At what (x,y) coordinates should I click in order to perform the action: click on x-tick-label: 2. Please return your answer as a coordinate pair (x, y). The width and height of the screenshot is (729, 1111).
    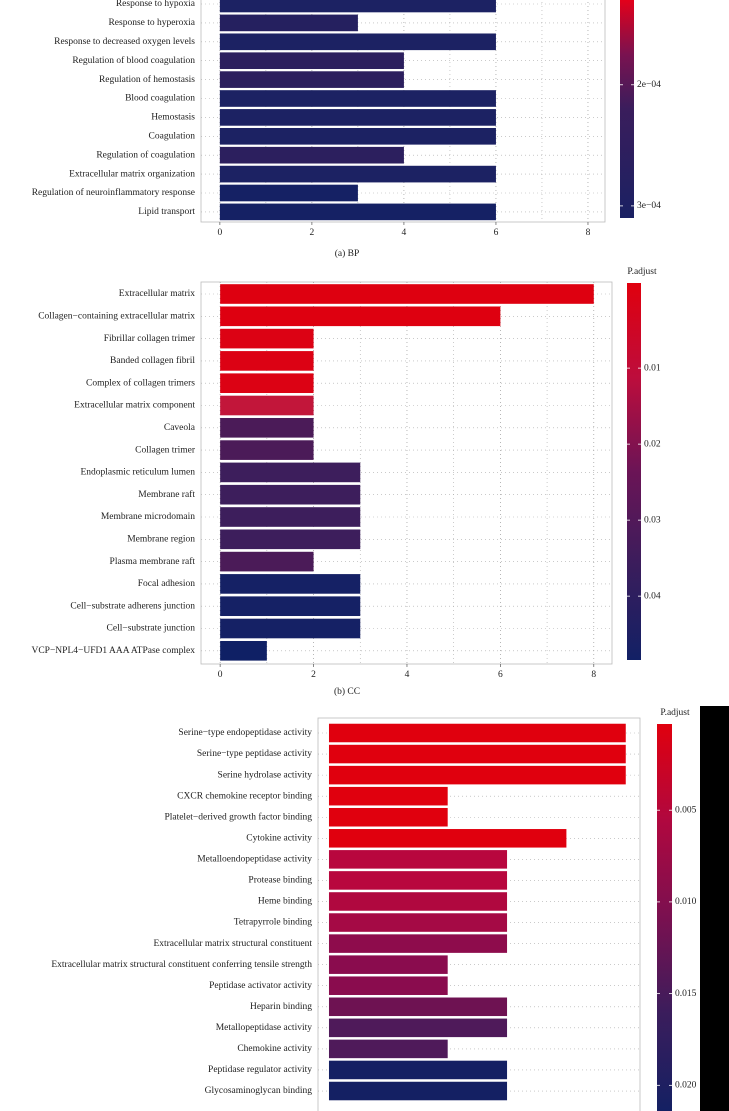
    Looking at the image, I should click on (312, 233).